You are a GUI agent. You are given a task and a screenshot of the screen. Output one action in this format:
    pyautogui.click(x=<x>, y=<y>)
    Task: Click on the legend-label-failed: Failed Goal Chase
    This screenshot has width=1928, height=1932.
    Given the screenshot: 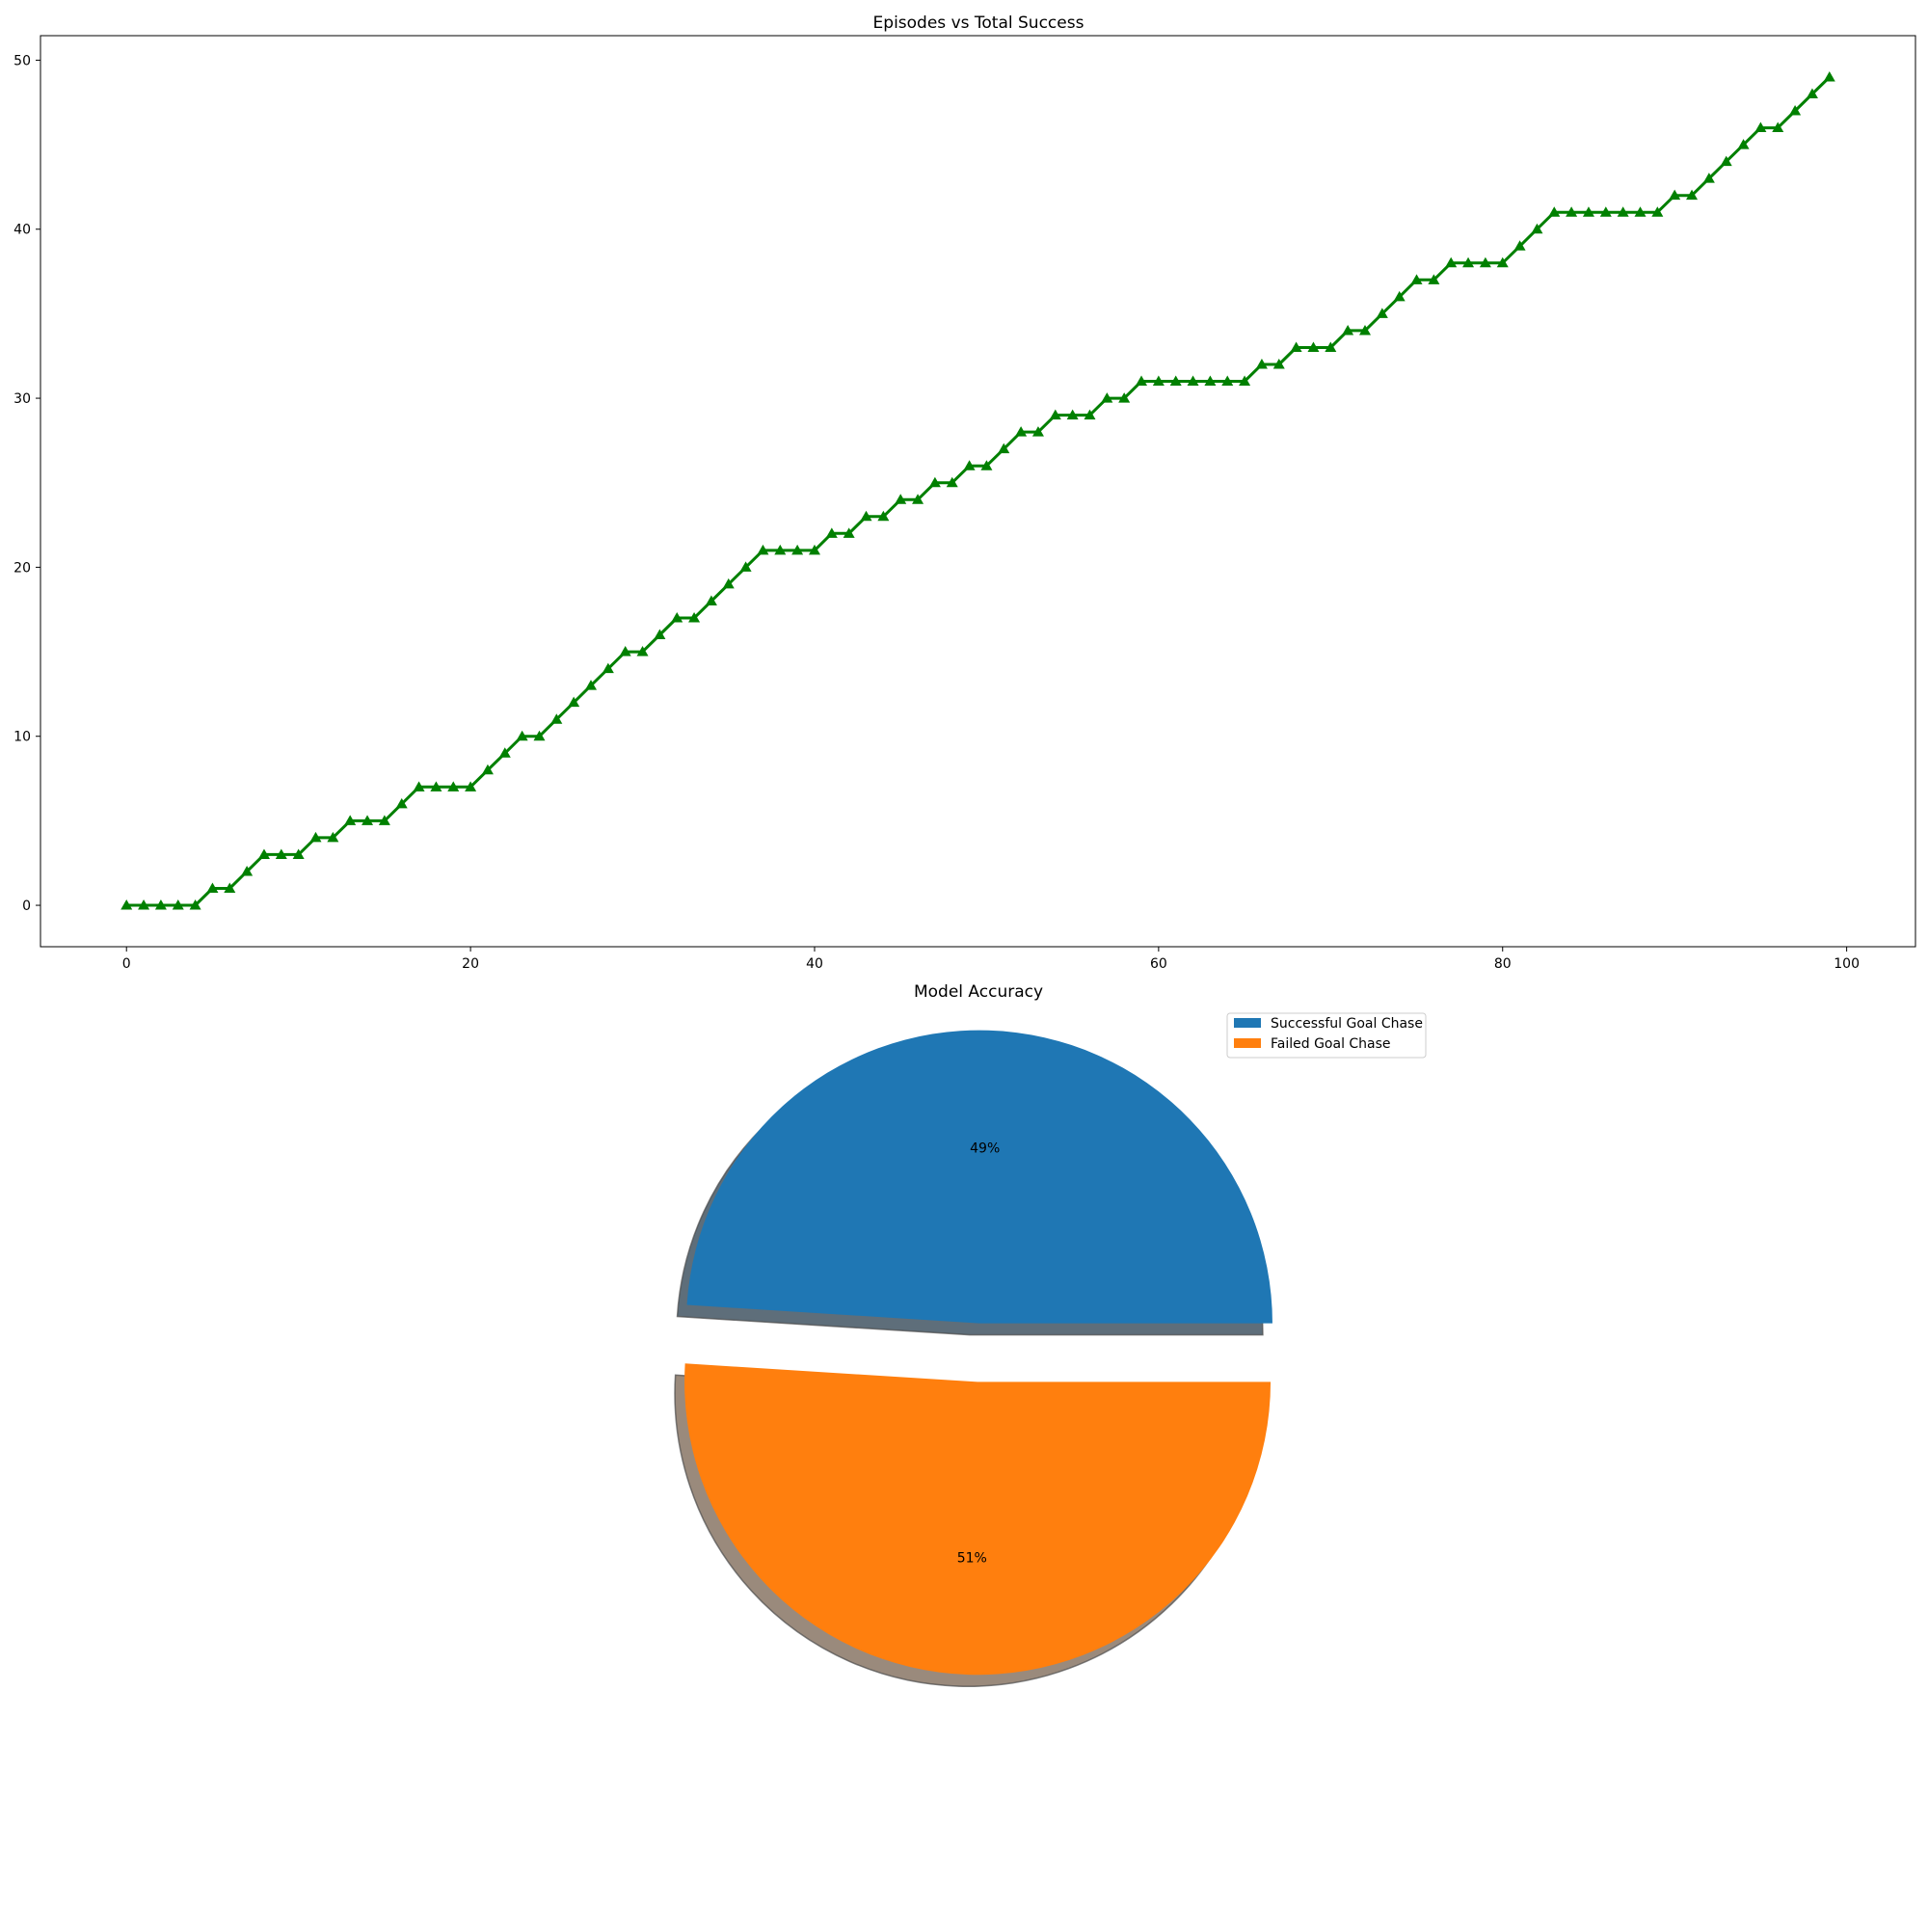 What is the action you would take?
    pyautogui.click(x=1331, y=1044)
    